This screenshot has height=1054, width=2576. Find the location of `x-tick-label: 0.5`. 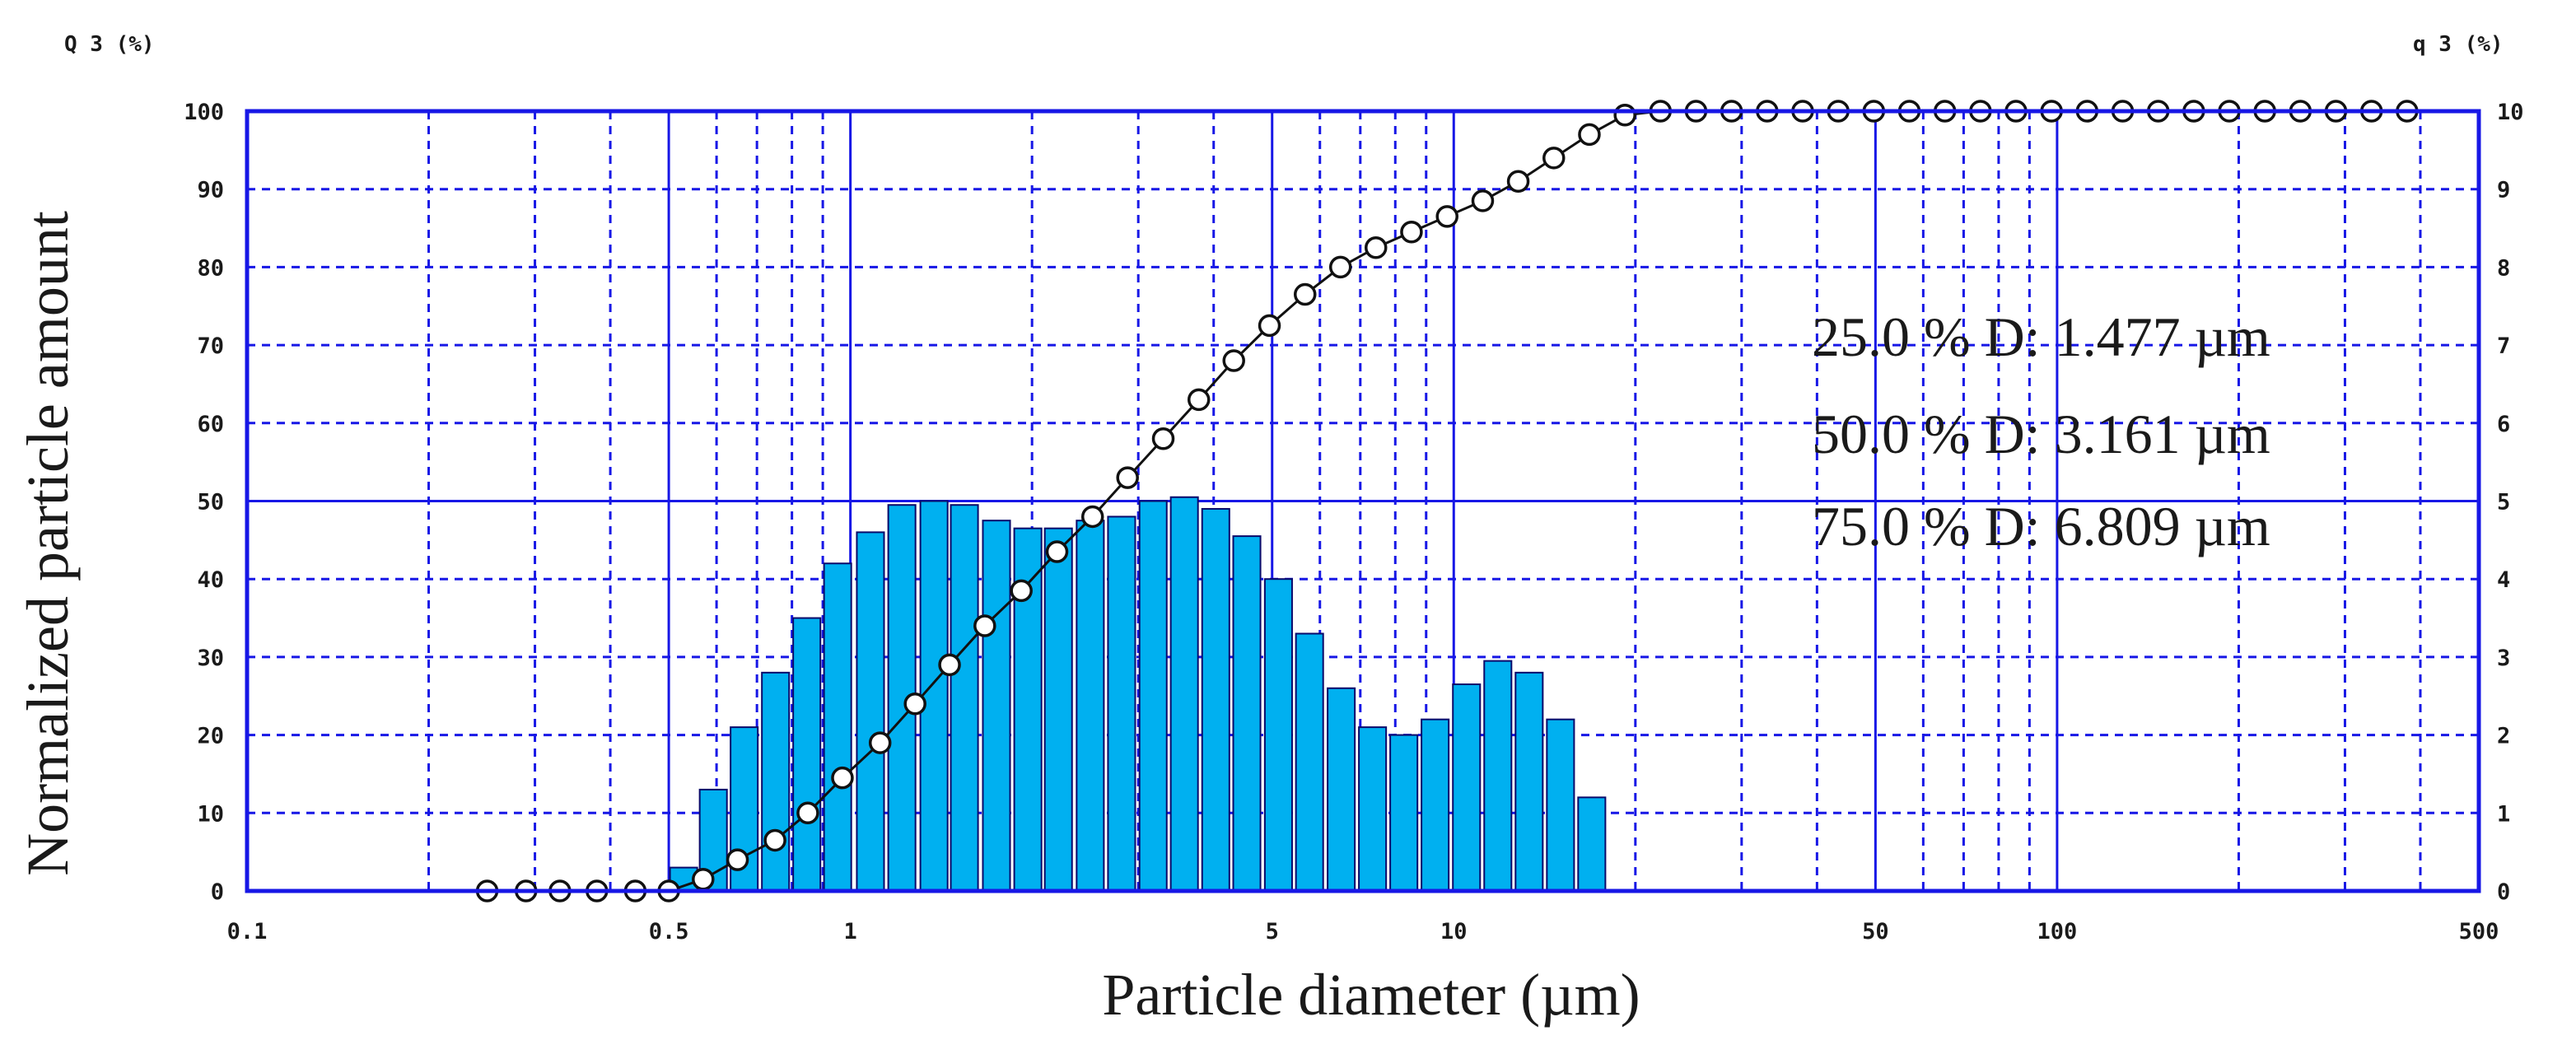

x-tick-label: 0.5 is located at coordinates (669, 932).